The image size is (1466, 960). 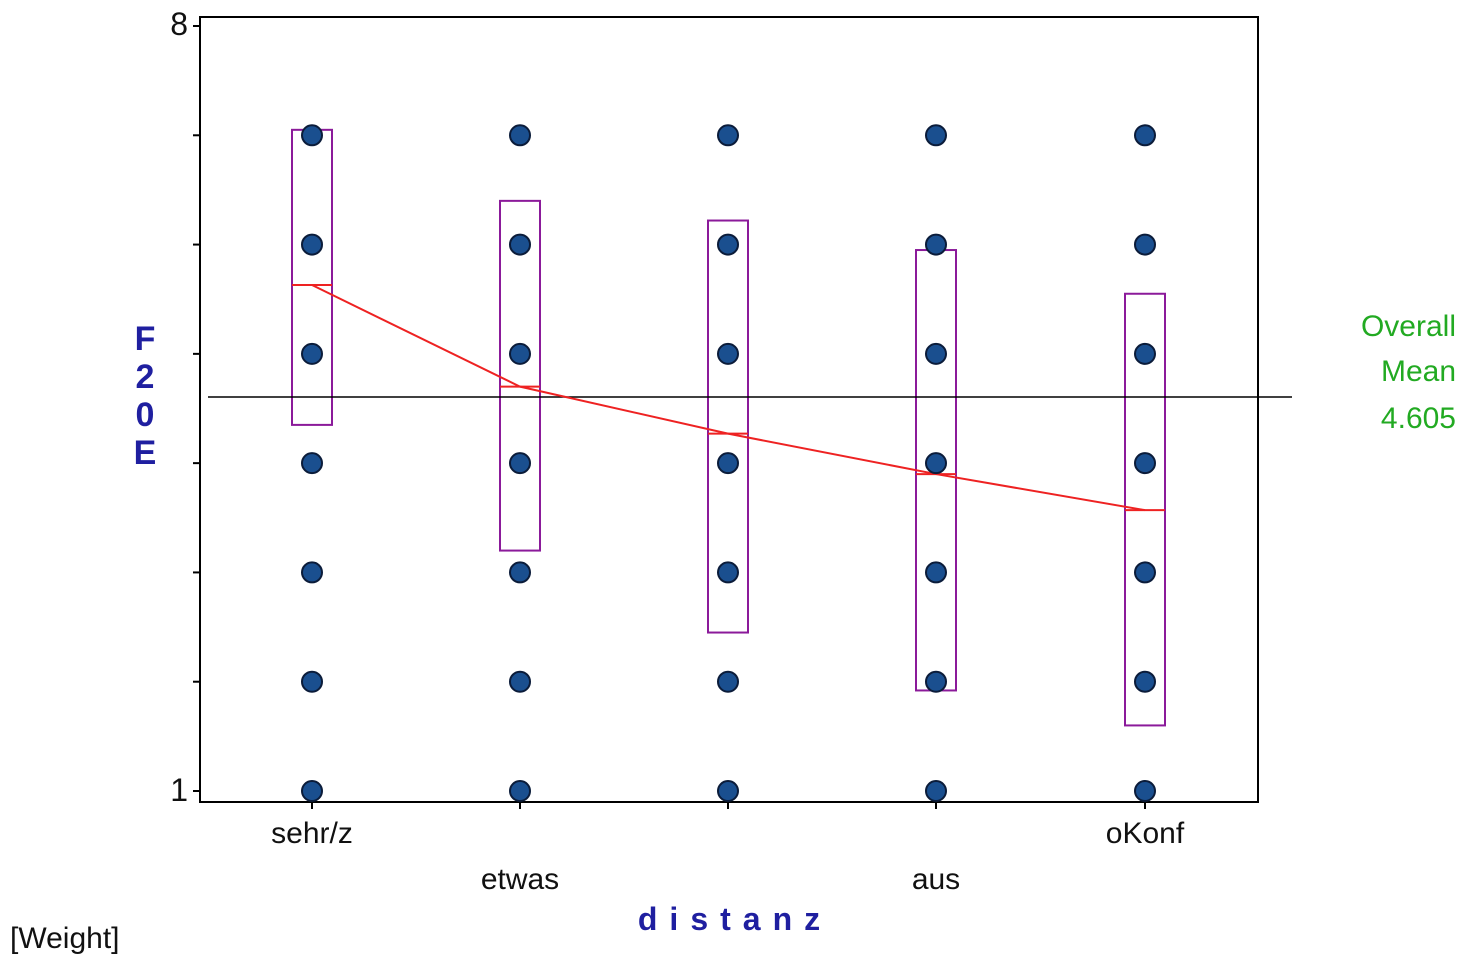 I want to click on x-tick-label-4: oKonf, so click(x=1145, y=833).